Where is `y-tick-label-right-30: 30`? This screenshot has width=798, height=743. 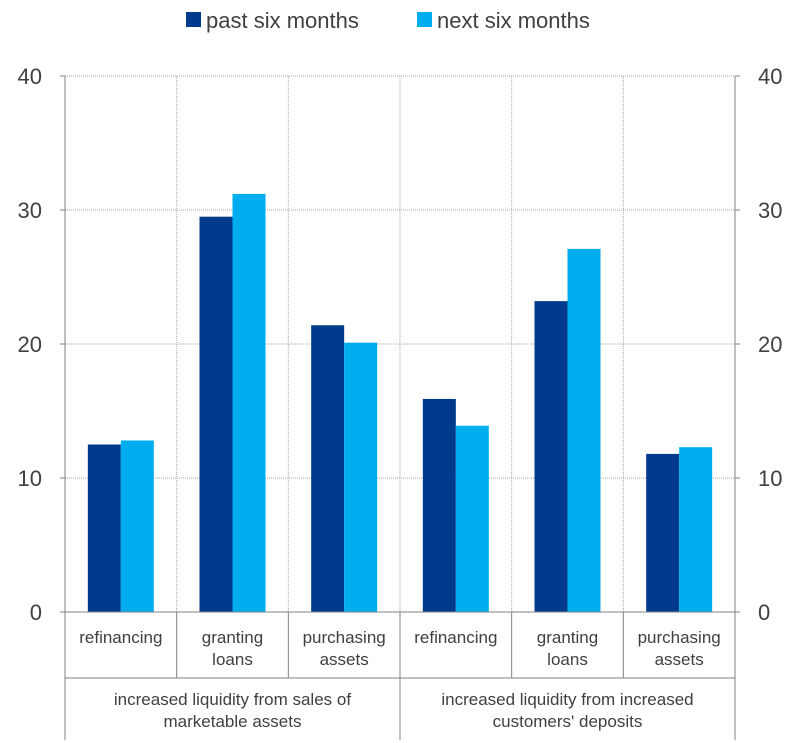 y-tick-label-right-30: 30 is located at coordinates (770, 210).